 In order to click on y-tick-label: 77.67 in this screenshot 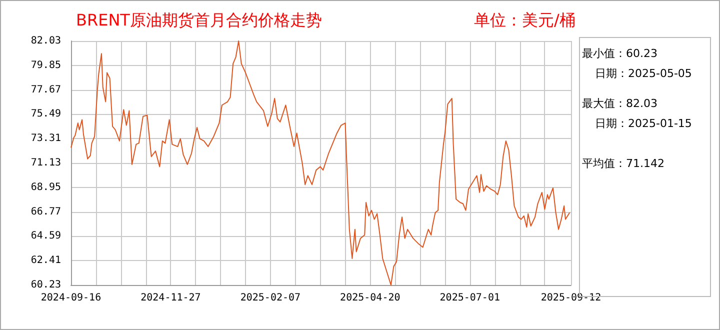, I will do `click(45, 90)`.